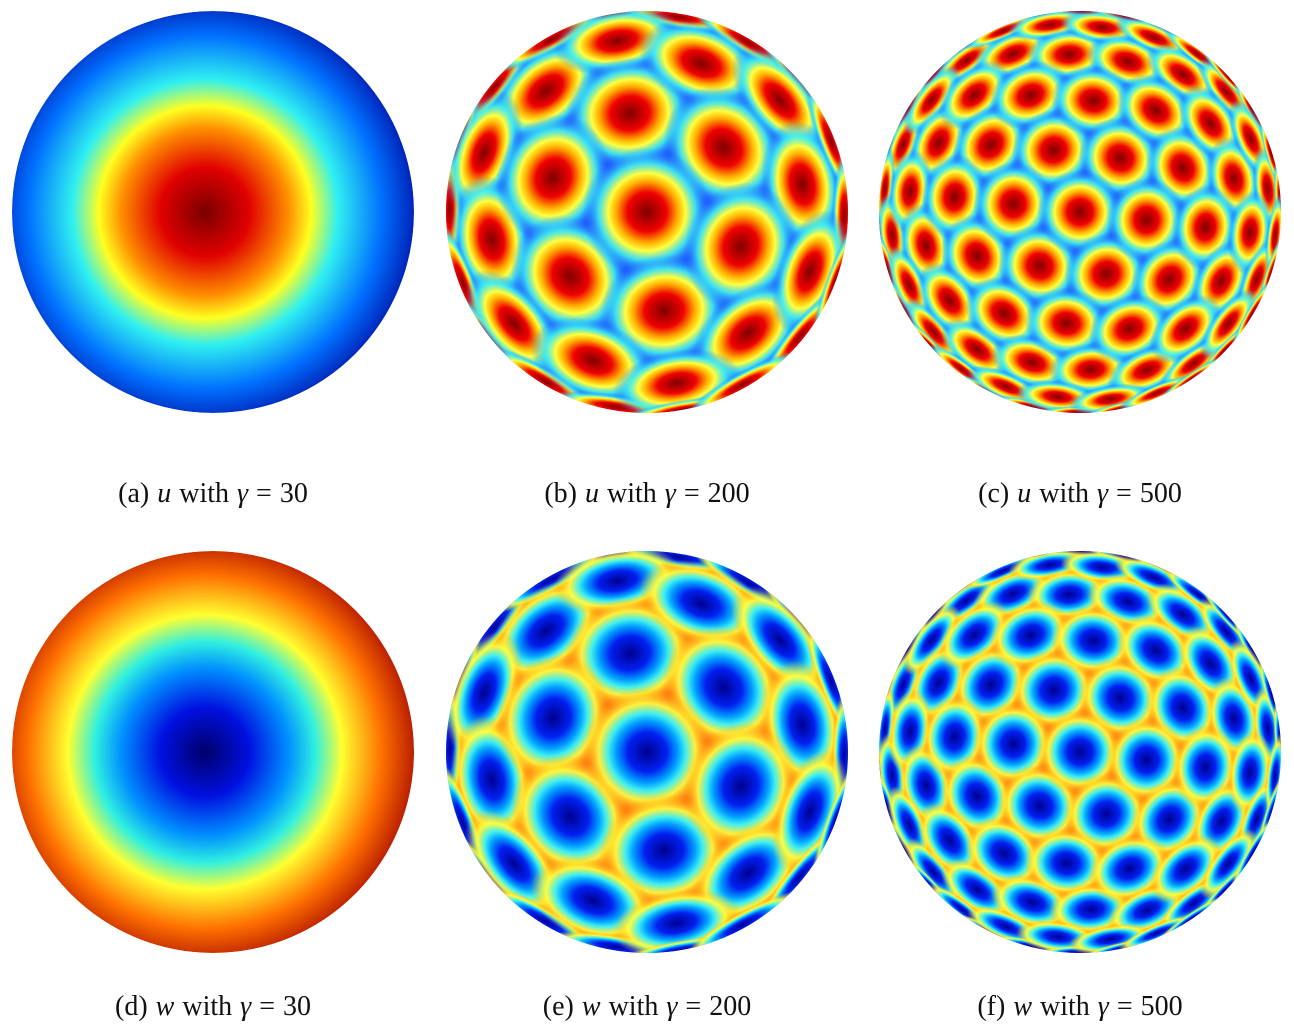 This screenshot has height=1032, width=1294. What do you see at coordinates (993, 493) in the screenshot?
I see `caption-label: (c)` at bounding box center [993, 493].